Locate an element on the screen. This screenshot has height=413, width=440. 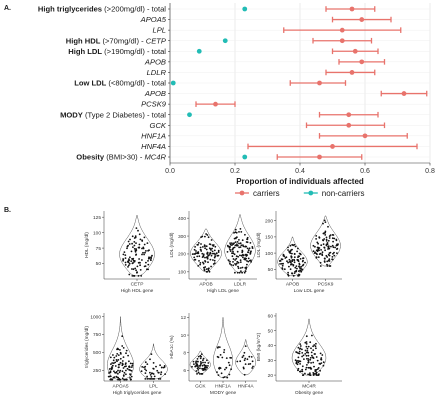
forest-row-7-non-carriers-point is located at coordinates (173, 83).